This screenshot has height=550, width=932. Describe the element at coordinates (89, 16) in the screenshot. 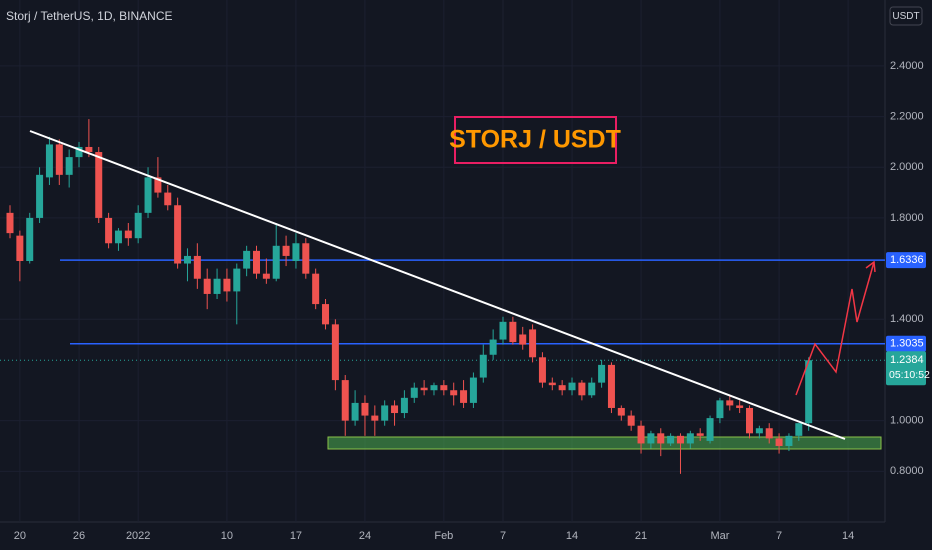

I see `chart-title: Storj / TetherUS, 1D, BINANCE` at that location.